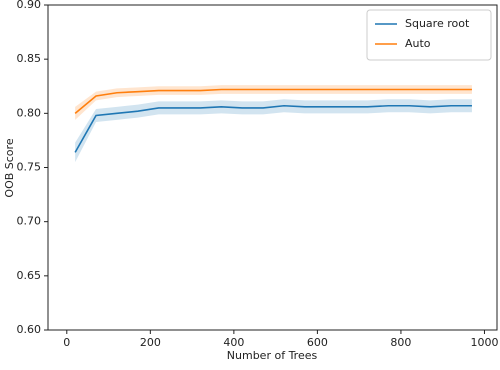 The width and height of the screenshot is (500, 370). What do you see at coordinates (233, 342) in the screenshot?
I see `x-tick-label: 400` at bounding box center [233, 342].